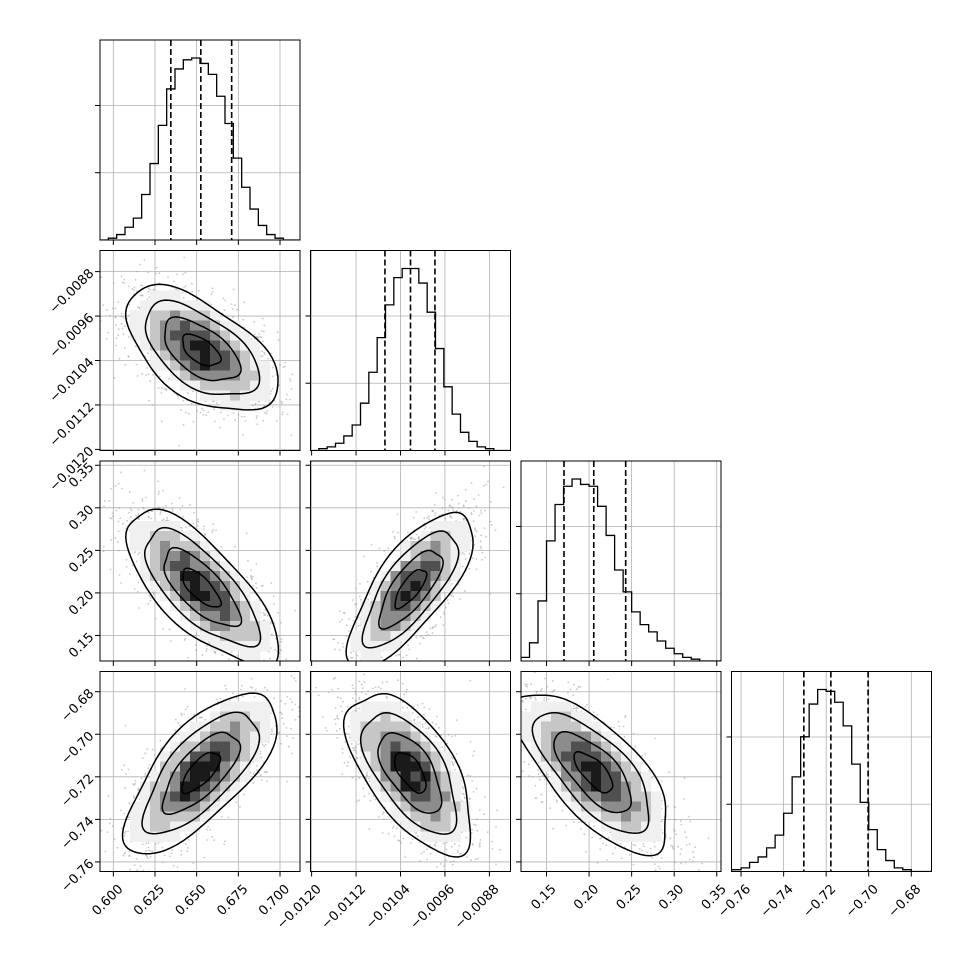 The width and height of the screenshot is (970, 970). What do you see at coordinates (81, 645) in the screenshot?
I see `y-tick-label: 0.15` at bounding box center [81, 645].